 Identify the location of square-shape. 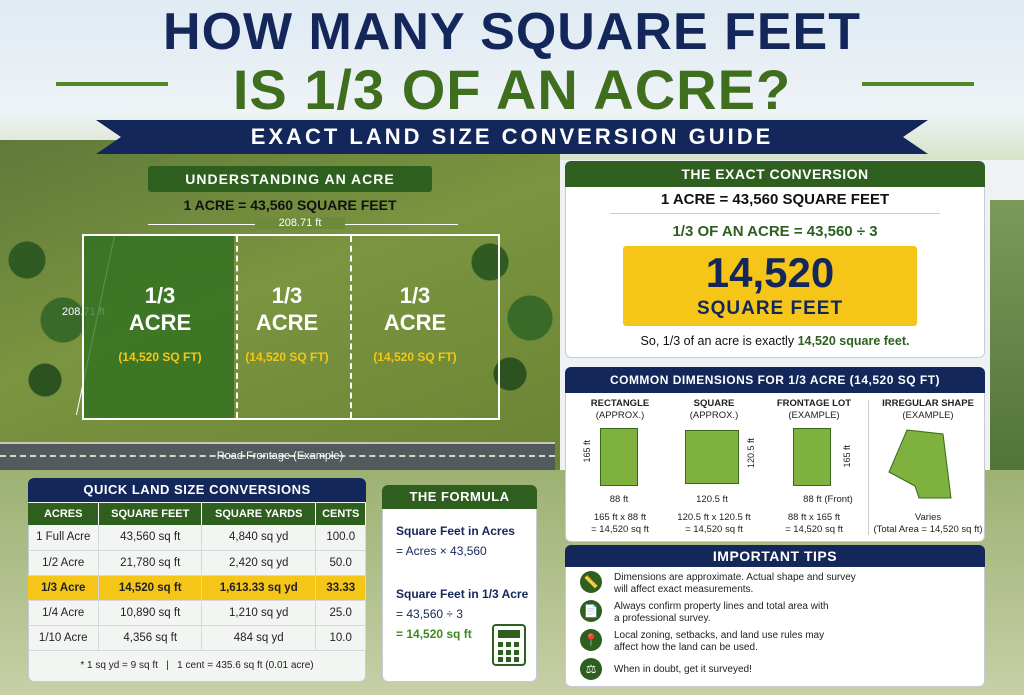
(712, 457).